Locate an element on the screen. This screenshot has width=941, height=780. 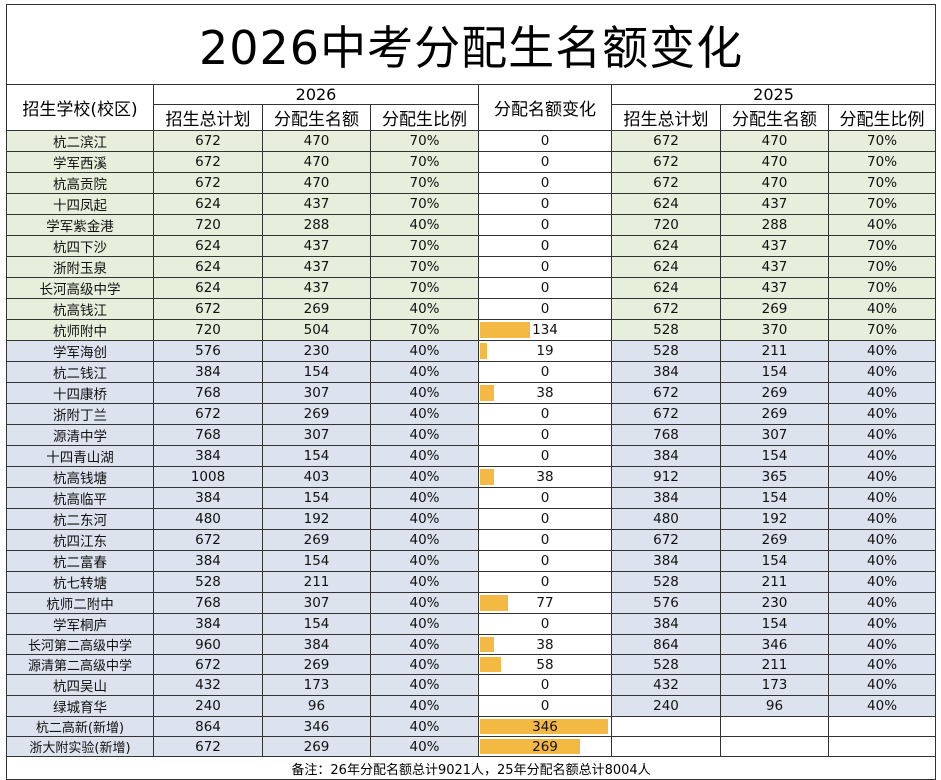
quota-2025-cell: 192 is located at coordinates (774, 519).